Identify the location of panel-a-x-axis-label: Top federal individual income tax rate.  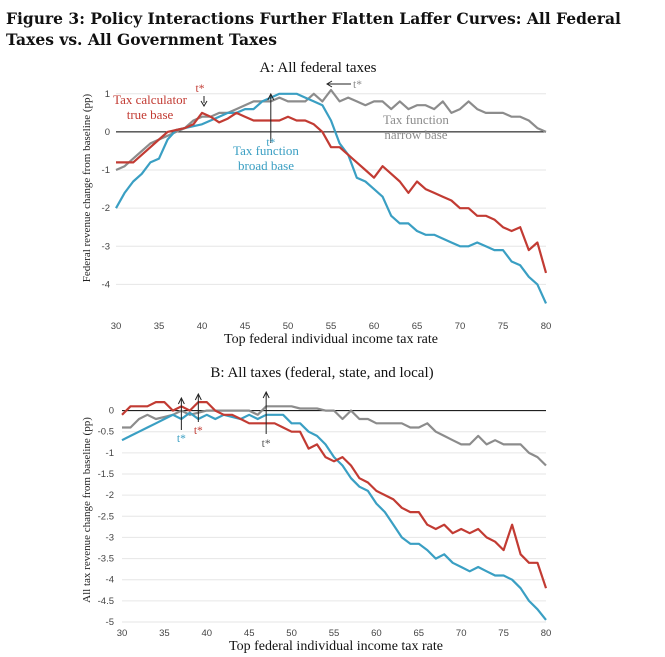
(331, 339).